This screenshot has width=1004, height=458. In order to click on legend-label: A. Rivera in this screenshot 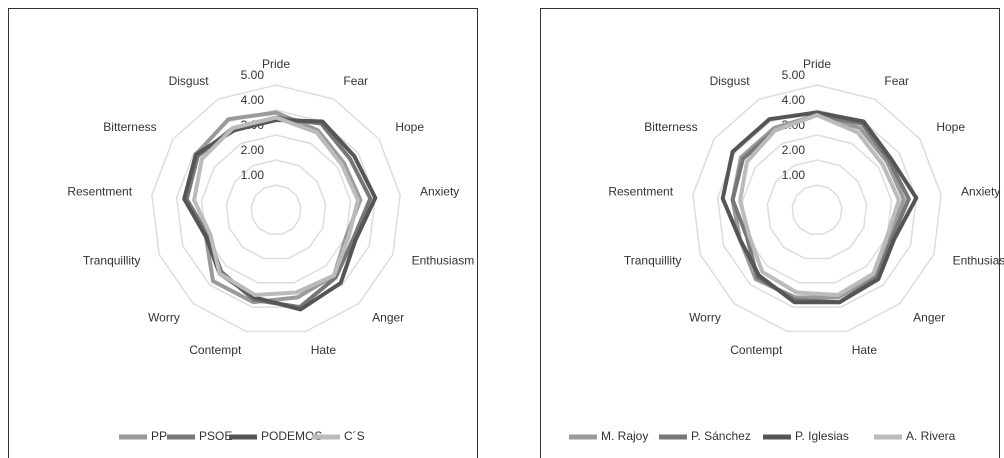, I will do `click(931, 436)`.